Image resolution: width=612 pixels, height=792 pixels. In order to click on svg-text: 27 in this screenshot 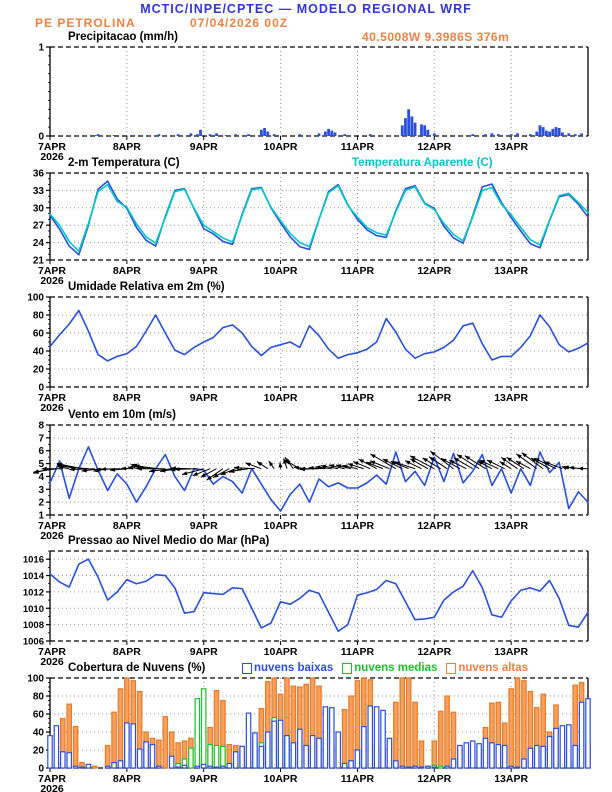, I will do `click(39, 226)`.